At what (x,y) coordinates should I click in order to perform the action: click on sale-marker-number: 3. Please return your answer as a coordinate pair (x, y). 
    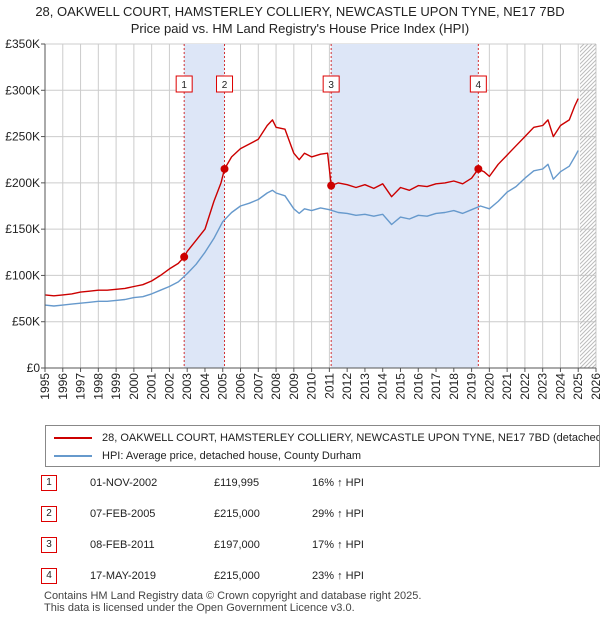
    Looking at the image, I should click on (331, 85).